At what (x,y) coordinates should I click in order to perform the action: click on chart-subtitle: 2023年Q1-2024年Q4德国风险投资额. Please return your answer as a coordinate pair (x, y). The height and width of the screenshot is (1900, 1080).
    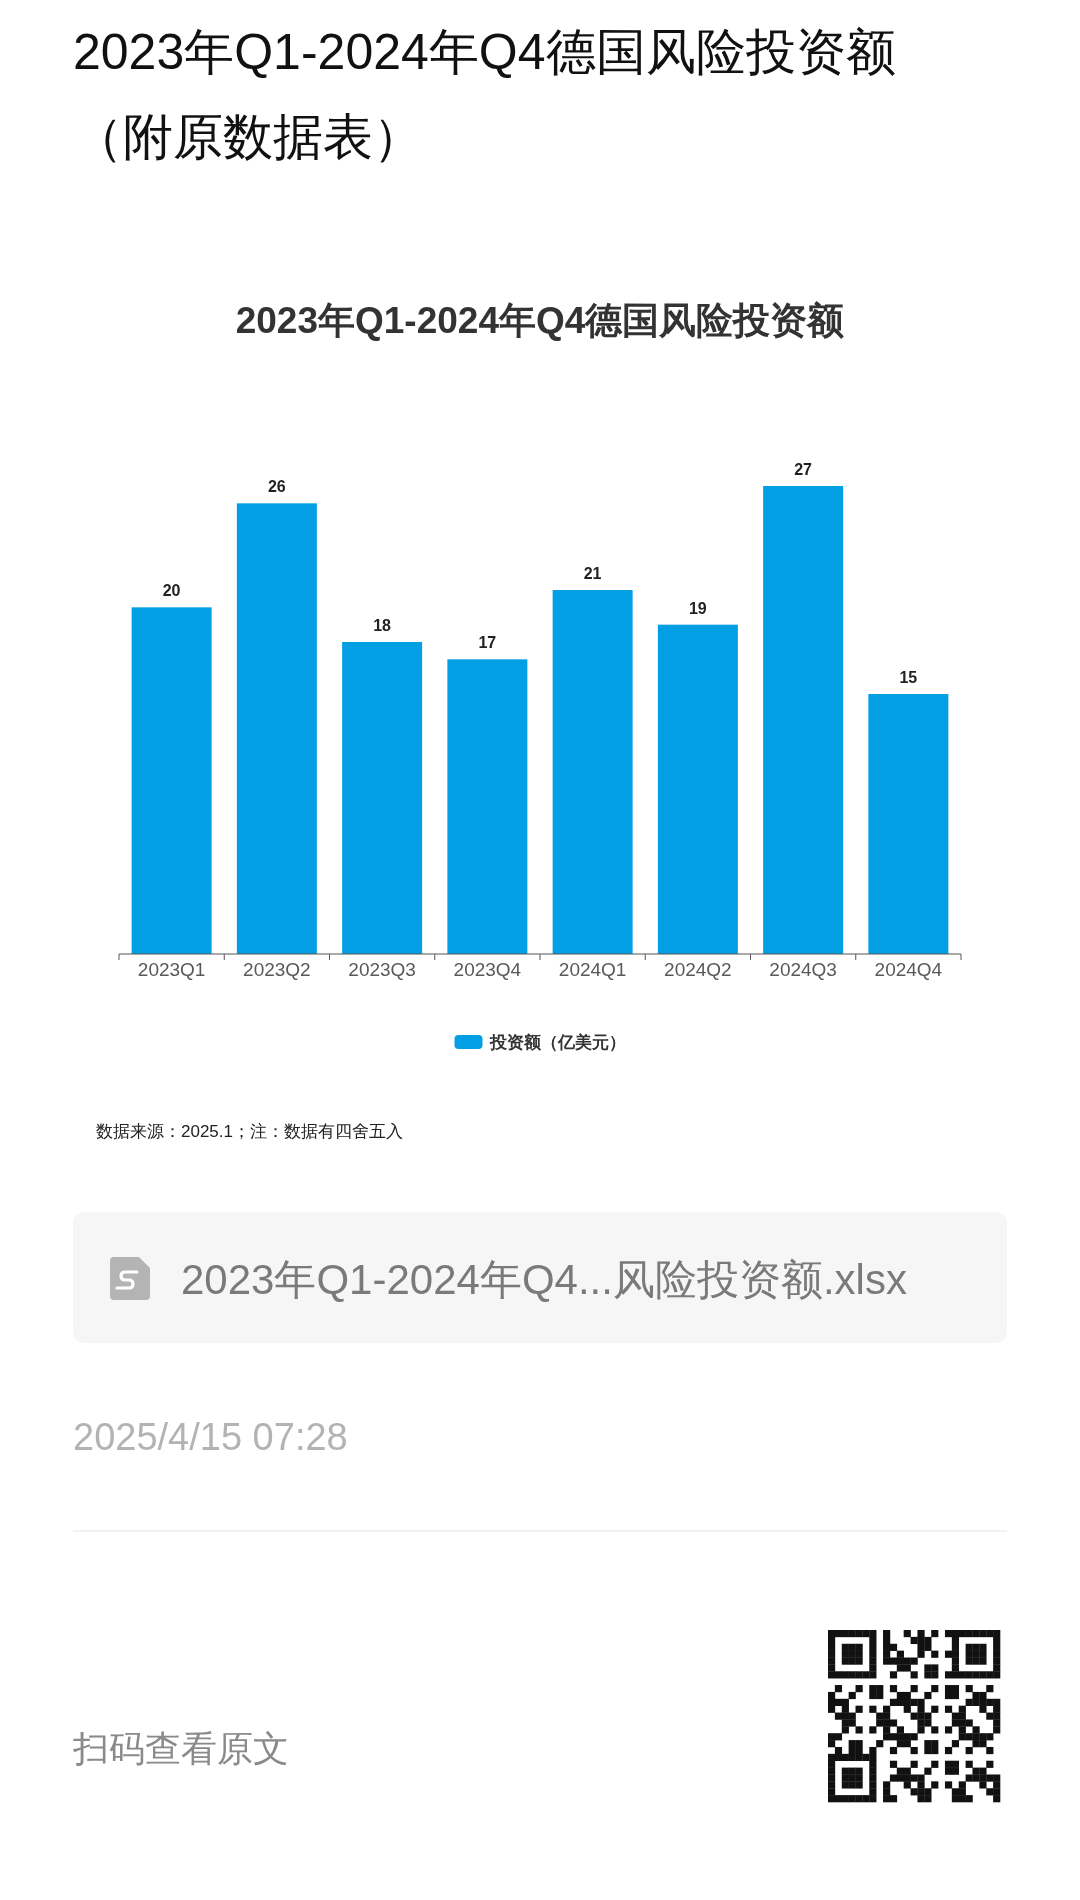
    Looking at the image, I should click on (540, 320).